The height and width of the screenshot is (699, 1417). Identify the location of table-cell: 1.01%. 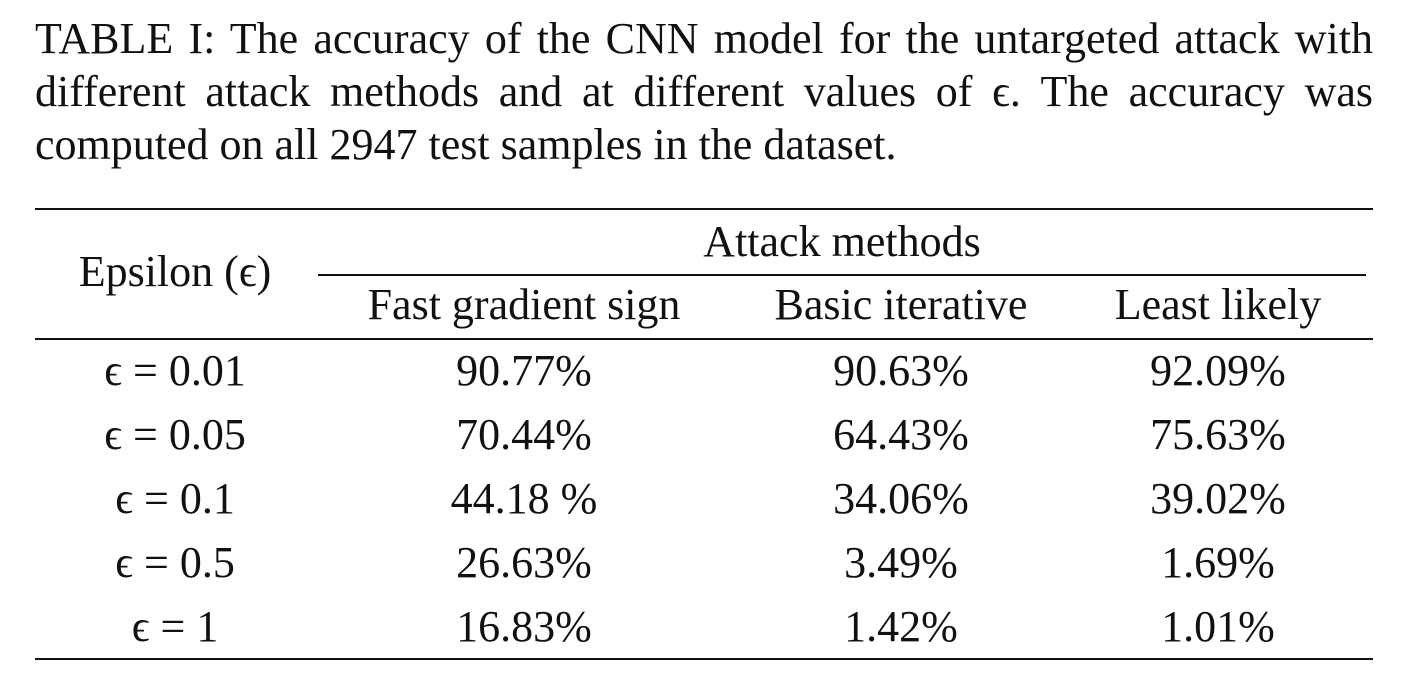
(1218, 626).